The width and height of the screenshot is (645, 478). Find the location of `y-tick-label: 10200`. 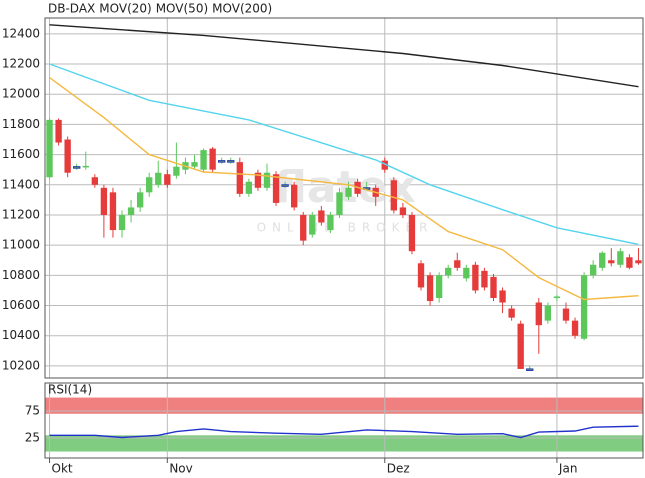

y-tick-label: 10200 is located at coordinates (21, 365).